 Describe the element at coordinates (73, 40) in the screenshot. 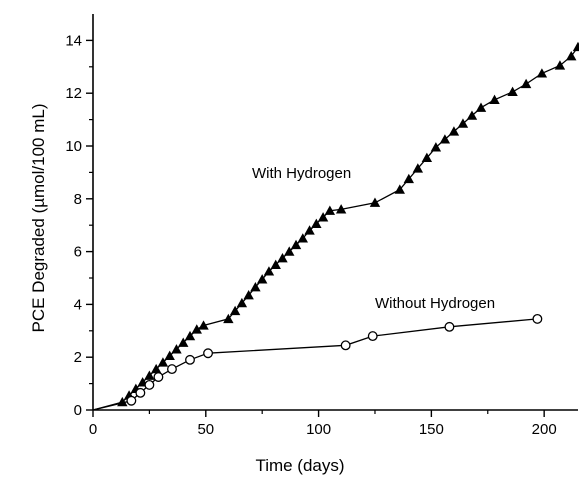

I see `y-tick-label: 14` at that location.